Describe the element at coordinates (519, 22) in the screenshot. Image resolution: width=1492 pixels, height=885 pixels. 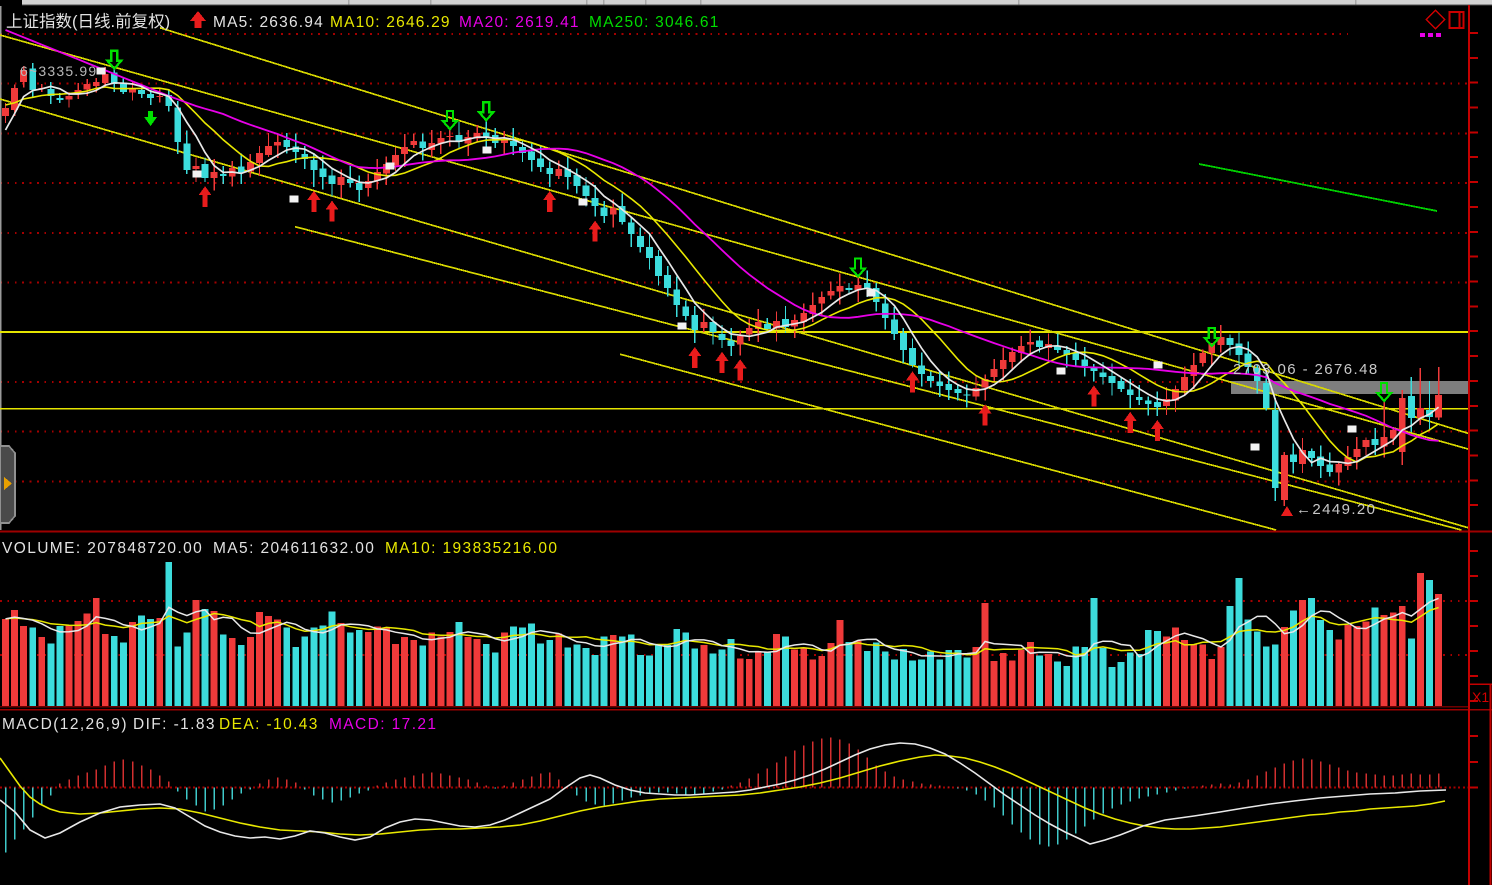
I see `svg-text: MA20: 2619.41` at that location.